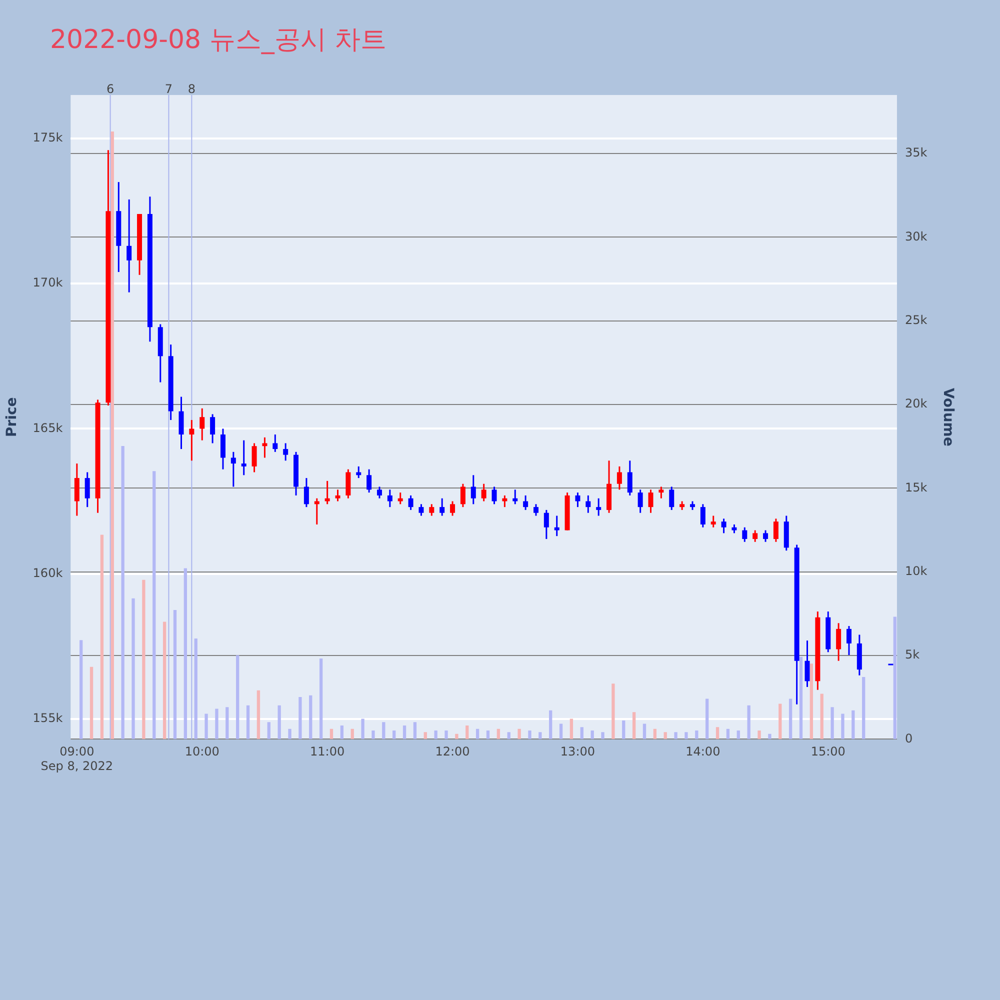  Describe the element at coordinates (47, 137) in the screenshot. I see `y-tick-label: 175k` at that location.